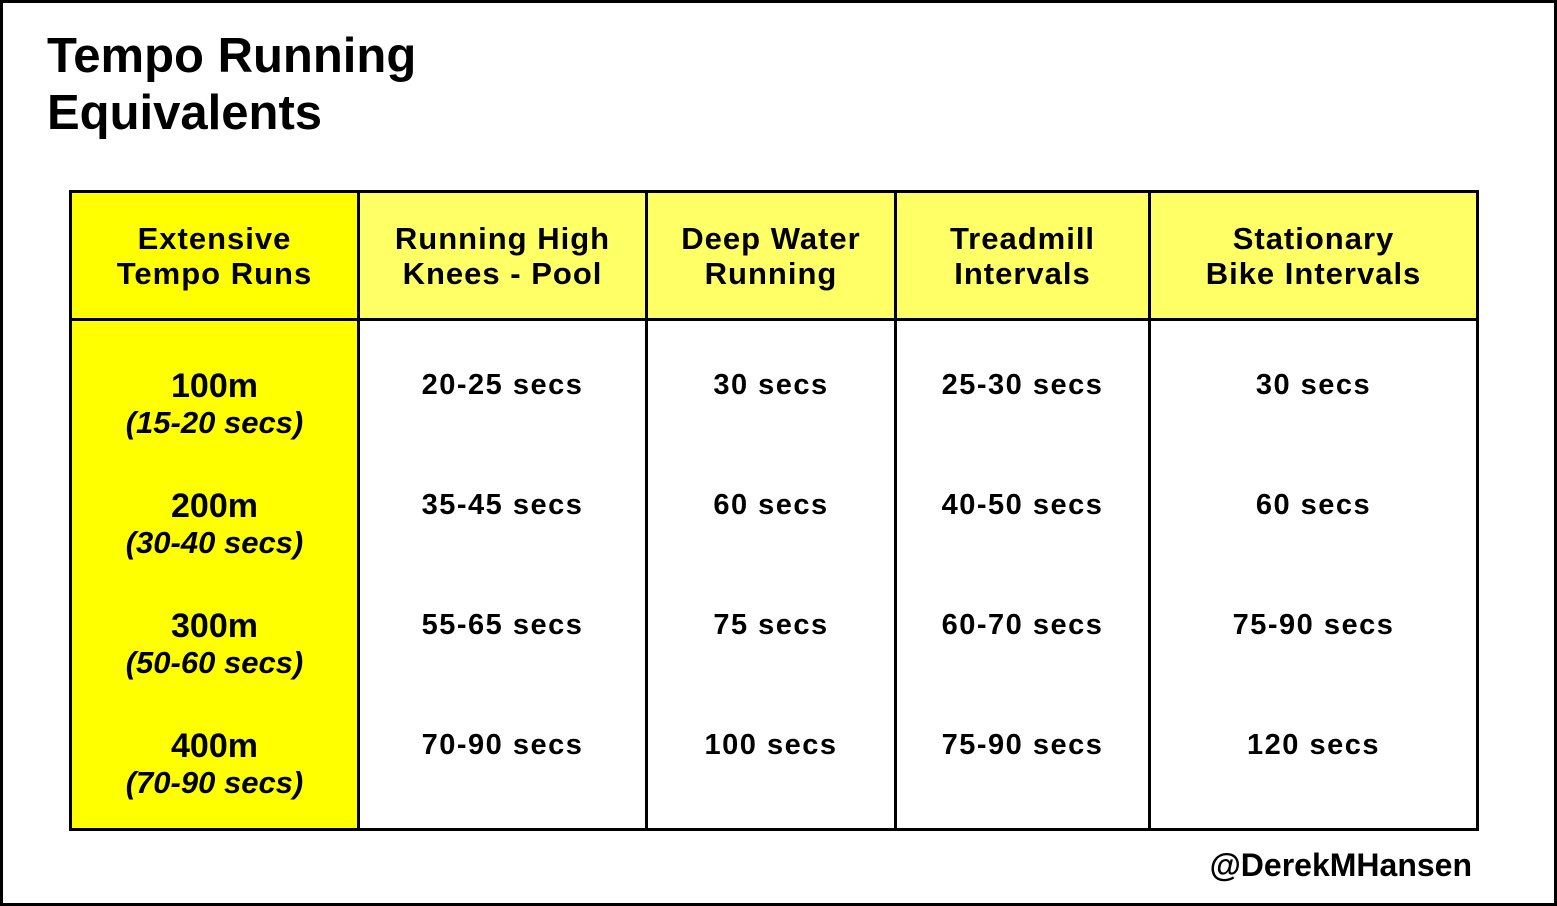 The width and height of the screenshot is (1557, 906). Describe the element at coordinates (214, 273) in the screenshot. I see `header-line: Tempo Runs` at that location.